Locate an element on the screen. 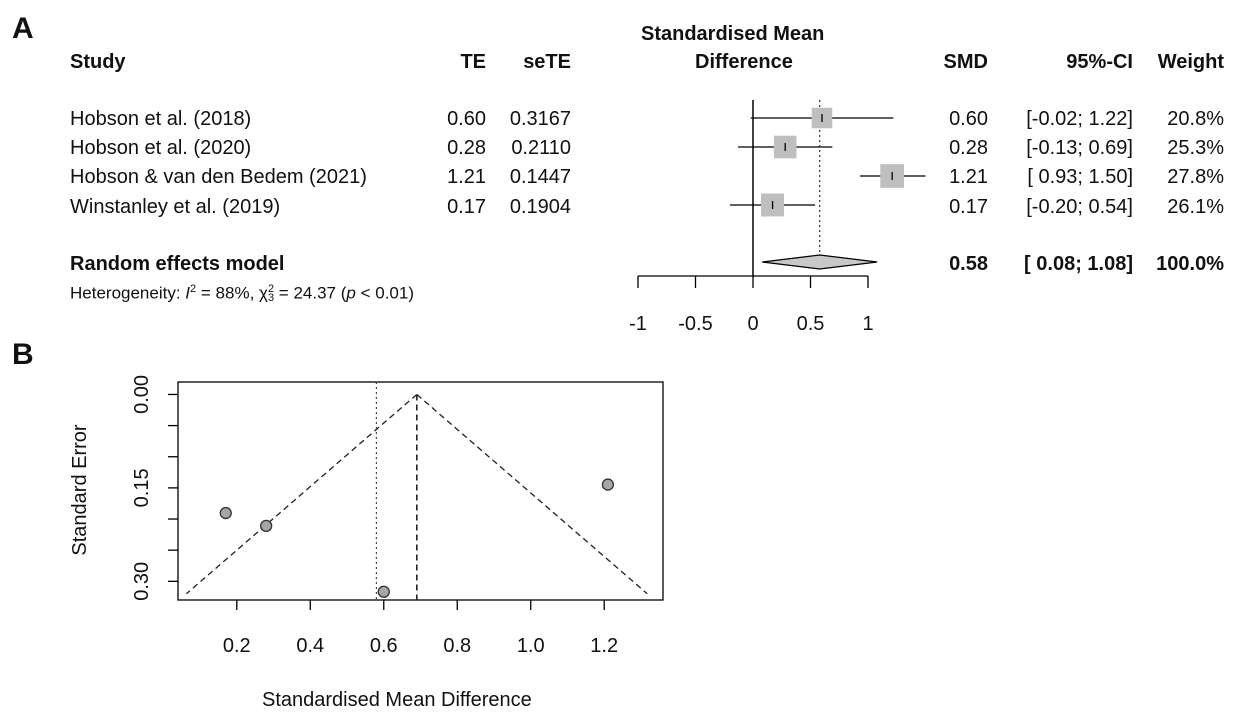 The image size is (1234, 714). header-effect-line1: Standardised Mean is located at coordinates (733, 34).